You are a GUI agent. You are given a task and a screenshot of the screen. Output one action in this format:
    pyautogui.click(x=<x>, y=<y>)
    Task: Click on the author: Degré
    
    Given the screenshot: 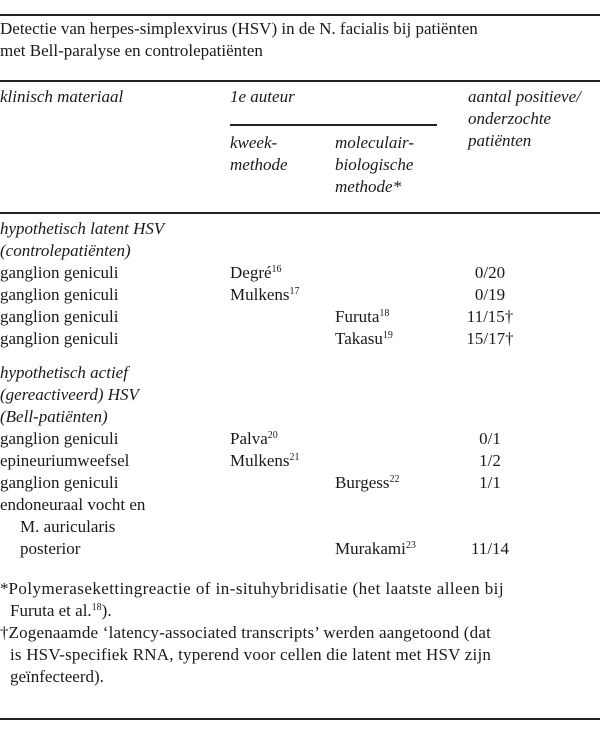 What is the action you would take?
    pyautogui.click(x=251, y=272)
    